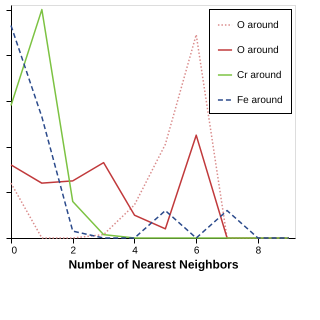 The image size is (320, 320). Describe the element at coordinates (15, 251) in the screenshot. I see `x-tick-label: 0` at that location.